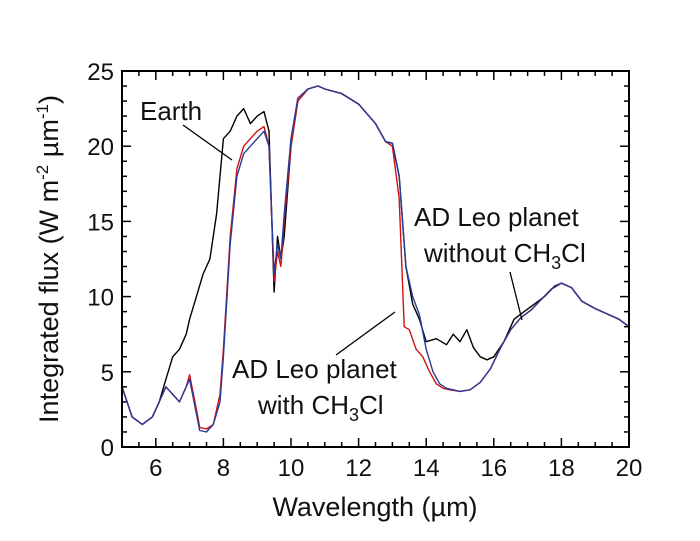 The width and height of the screenshot is (700, 541). Describe the element at coordinates (107, 373) in the screenshot. I see `y-tick-label: 5` at that location.